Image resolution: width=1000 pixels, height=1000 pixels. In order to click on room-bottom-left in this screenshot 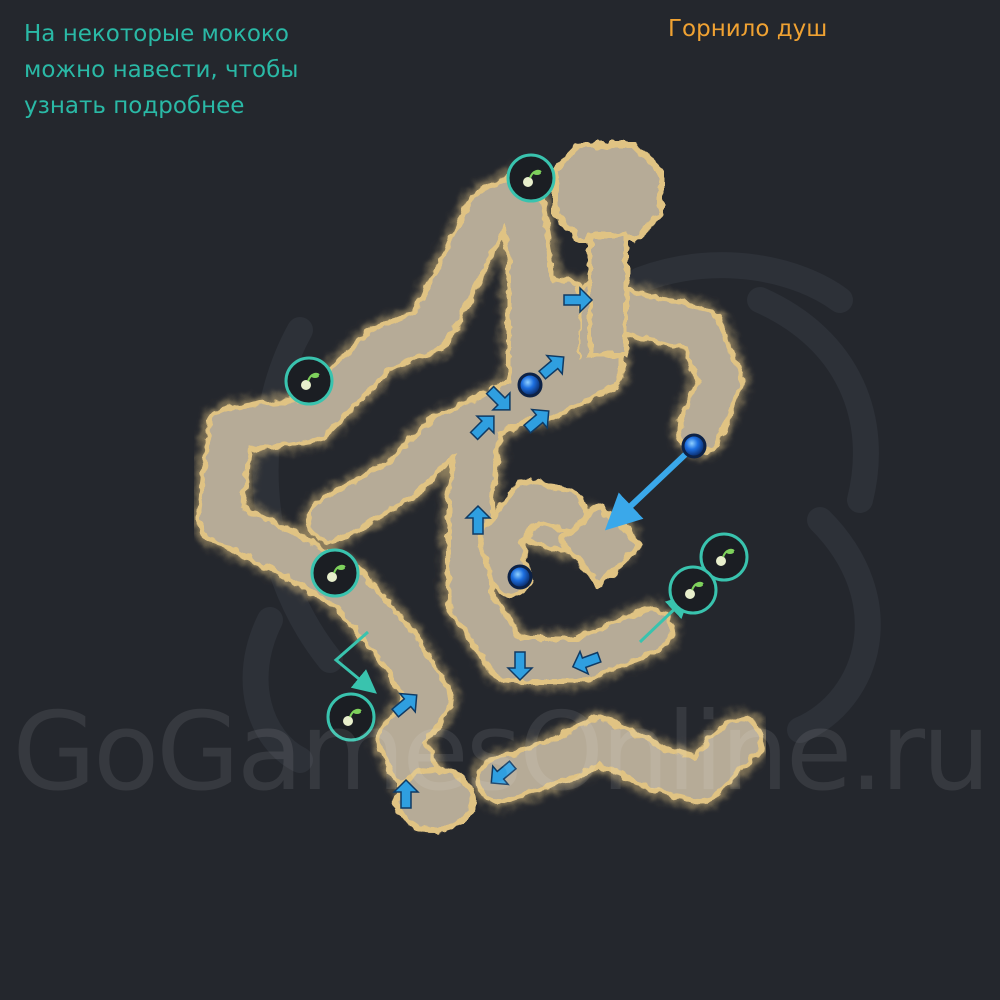, I will do `click(435, 800)`.